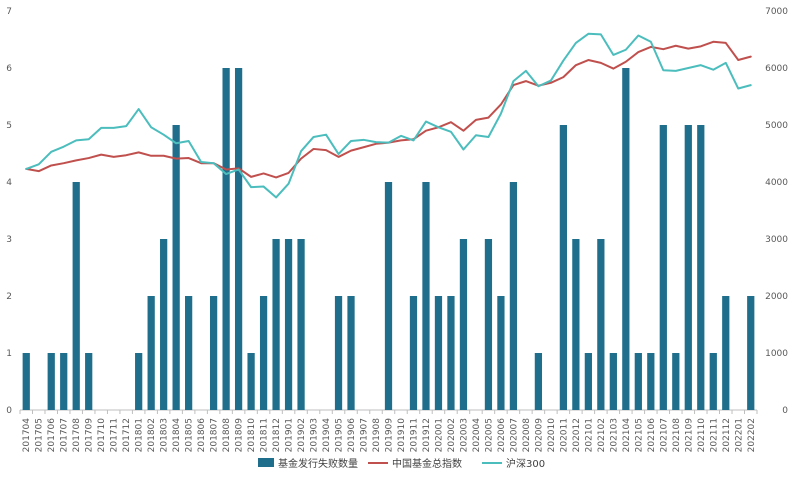 The height and width of the screenshot is (478, 796). I want to click on y-left-tick-label: 1, so click(9, 354).